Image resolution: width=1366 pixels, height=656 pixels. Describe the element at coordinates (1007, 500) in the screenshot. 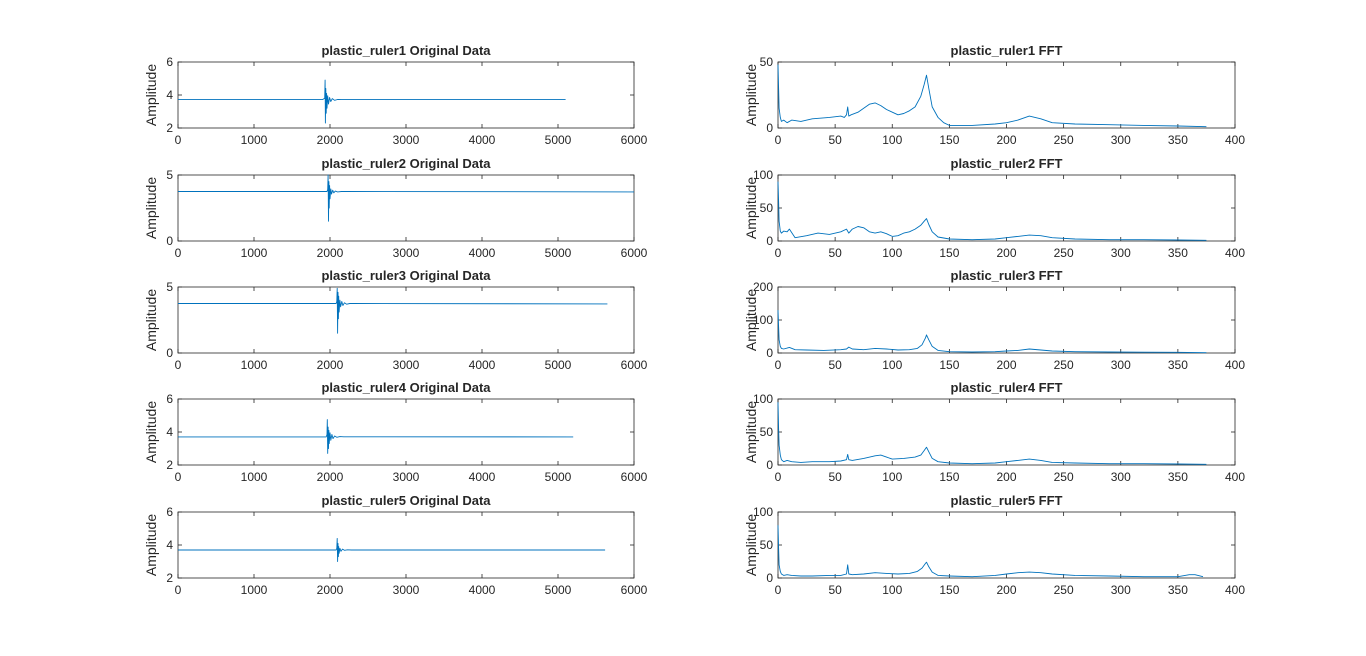

I see `subplot-title: plastic_ruler5 FFT` at that location.